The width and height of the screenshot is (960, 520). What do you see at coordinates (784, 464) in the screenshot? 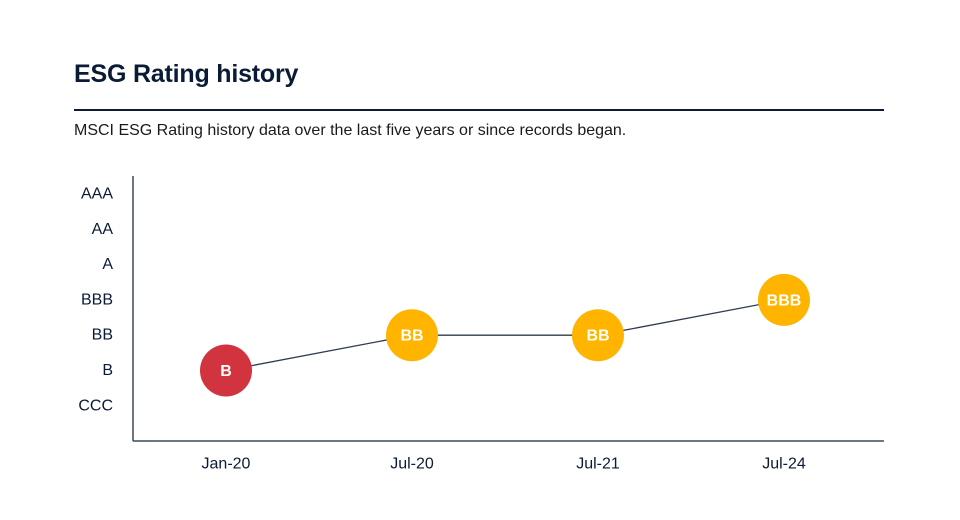
I see `x-tick-label-jul-24: Jul-24` at bounding box center [784, 464].